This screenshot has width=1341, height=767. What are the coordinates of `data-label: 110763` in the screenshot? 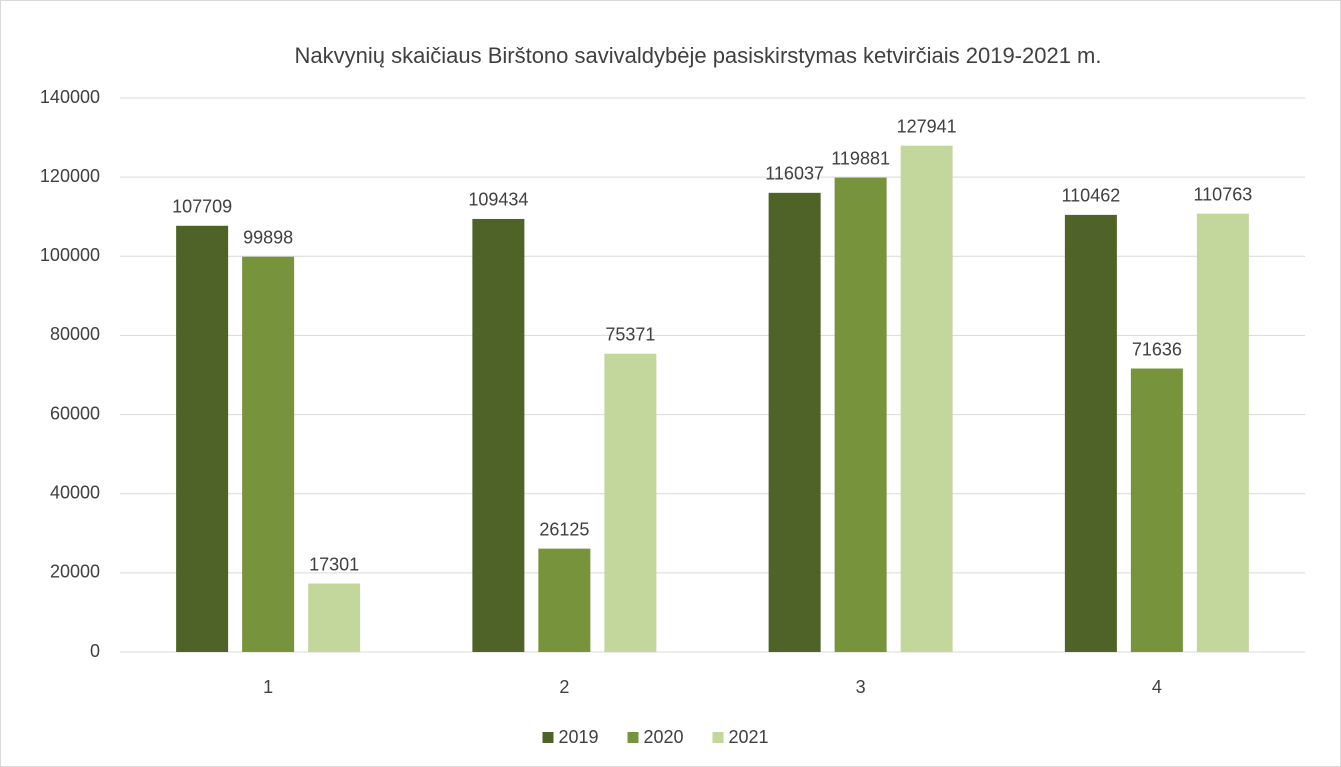 It's located at (1223, 194).